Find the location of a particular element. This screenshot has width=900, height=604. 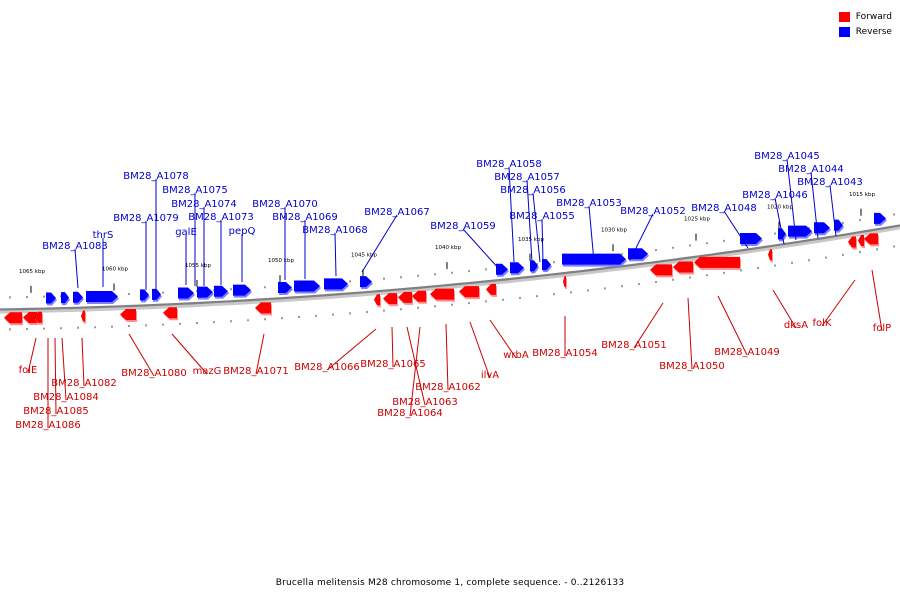

reverse-gene-label: BM28_A1052 is located at coordinates (653, 211).